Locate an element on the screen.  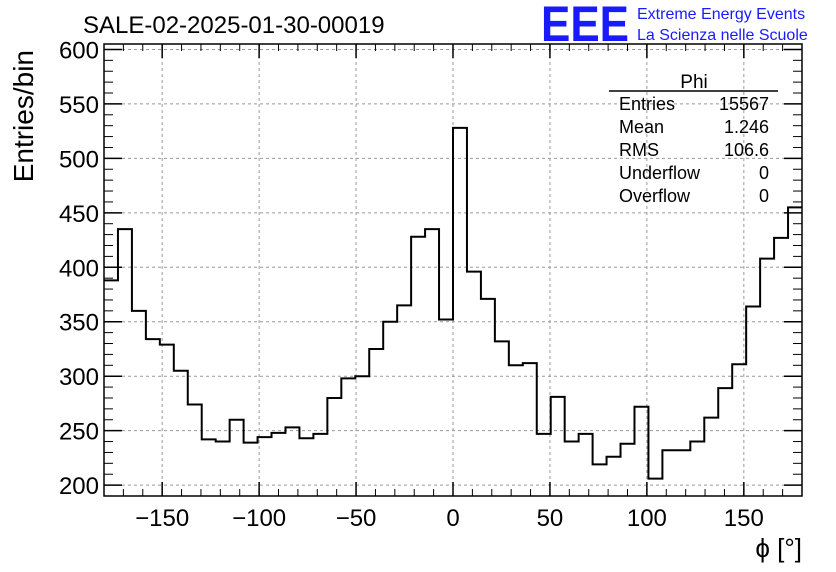
x-tick-label: −50 is located at coordinates (356, 518).